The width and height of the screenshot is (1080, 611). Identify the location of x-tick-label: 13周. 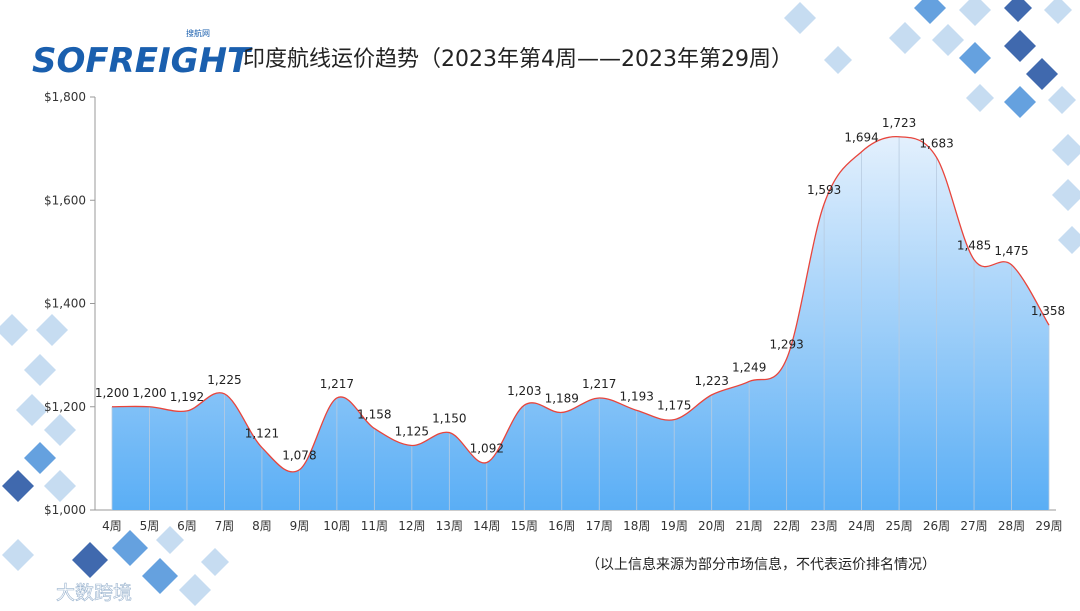
(449, 526).